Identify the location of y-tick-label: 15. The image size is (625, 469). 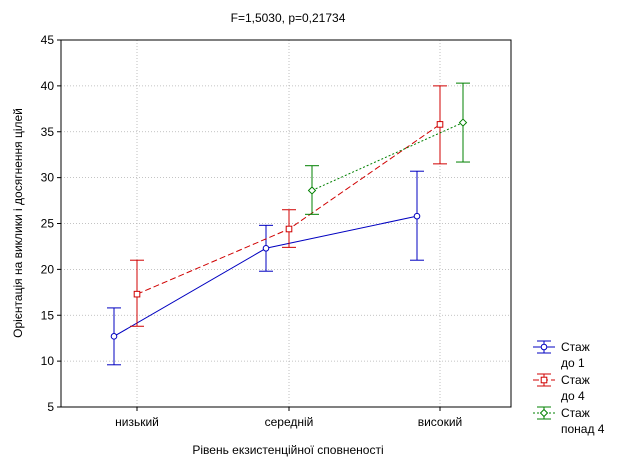
(48, 315).